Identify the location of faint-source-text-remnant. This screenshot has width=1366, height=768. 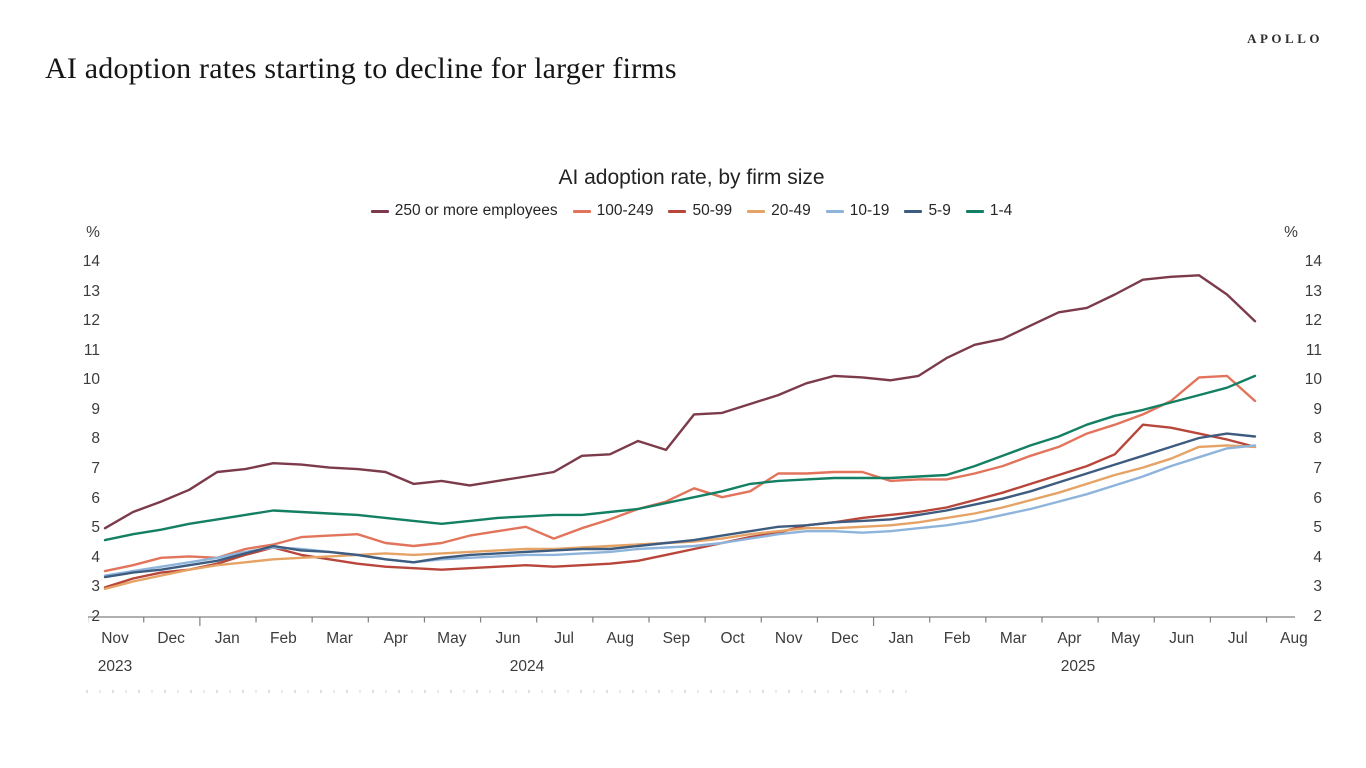
(500, 691).